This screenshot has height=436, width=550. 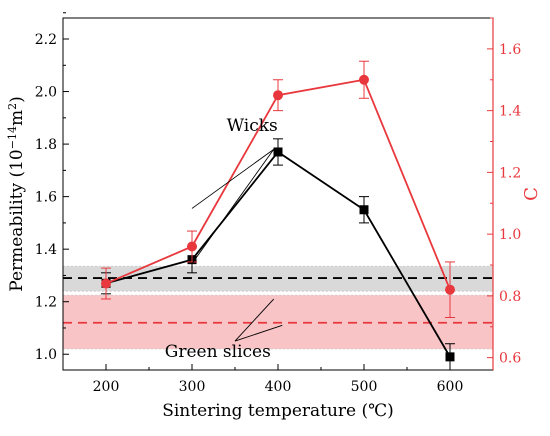 What do you see at coordinates (12, 106) in the screenshot?
I see `y-left-label-sup2: 2` at bounding box center [12, 106].